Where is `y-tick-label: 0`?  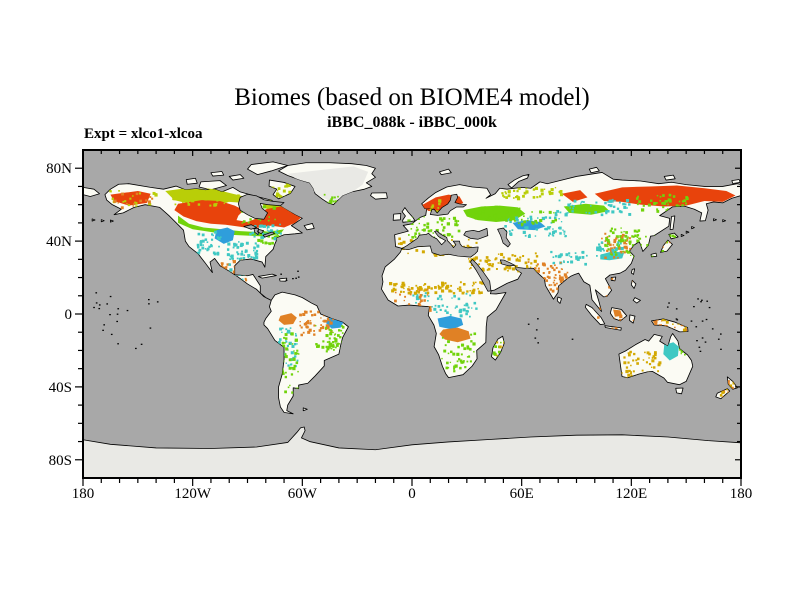 y-tick-label: 0 is located at coordinates (69, 315).